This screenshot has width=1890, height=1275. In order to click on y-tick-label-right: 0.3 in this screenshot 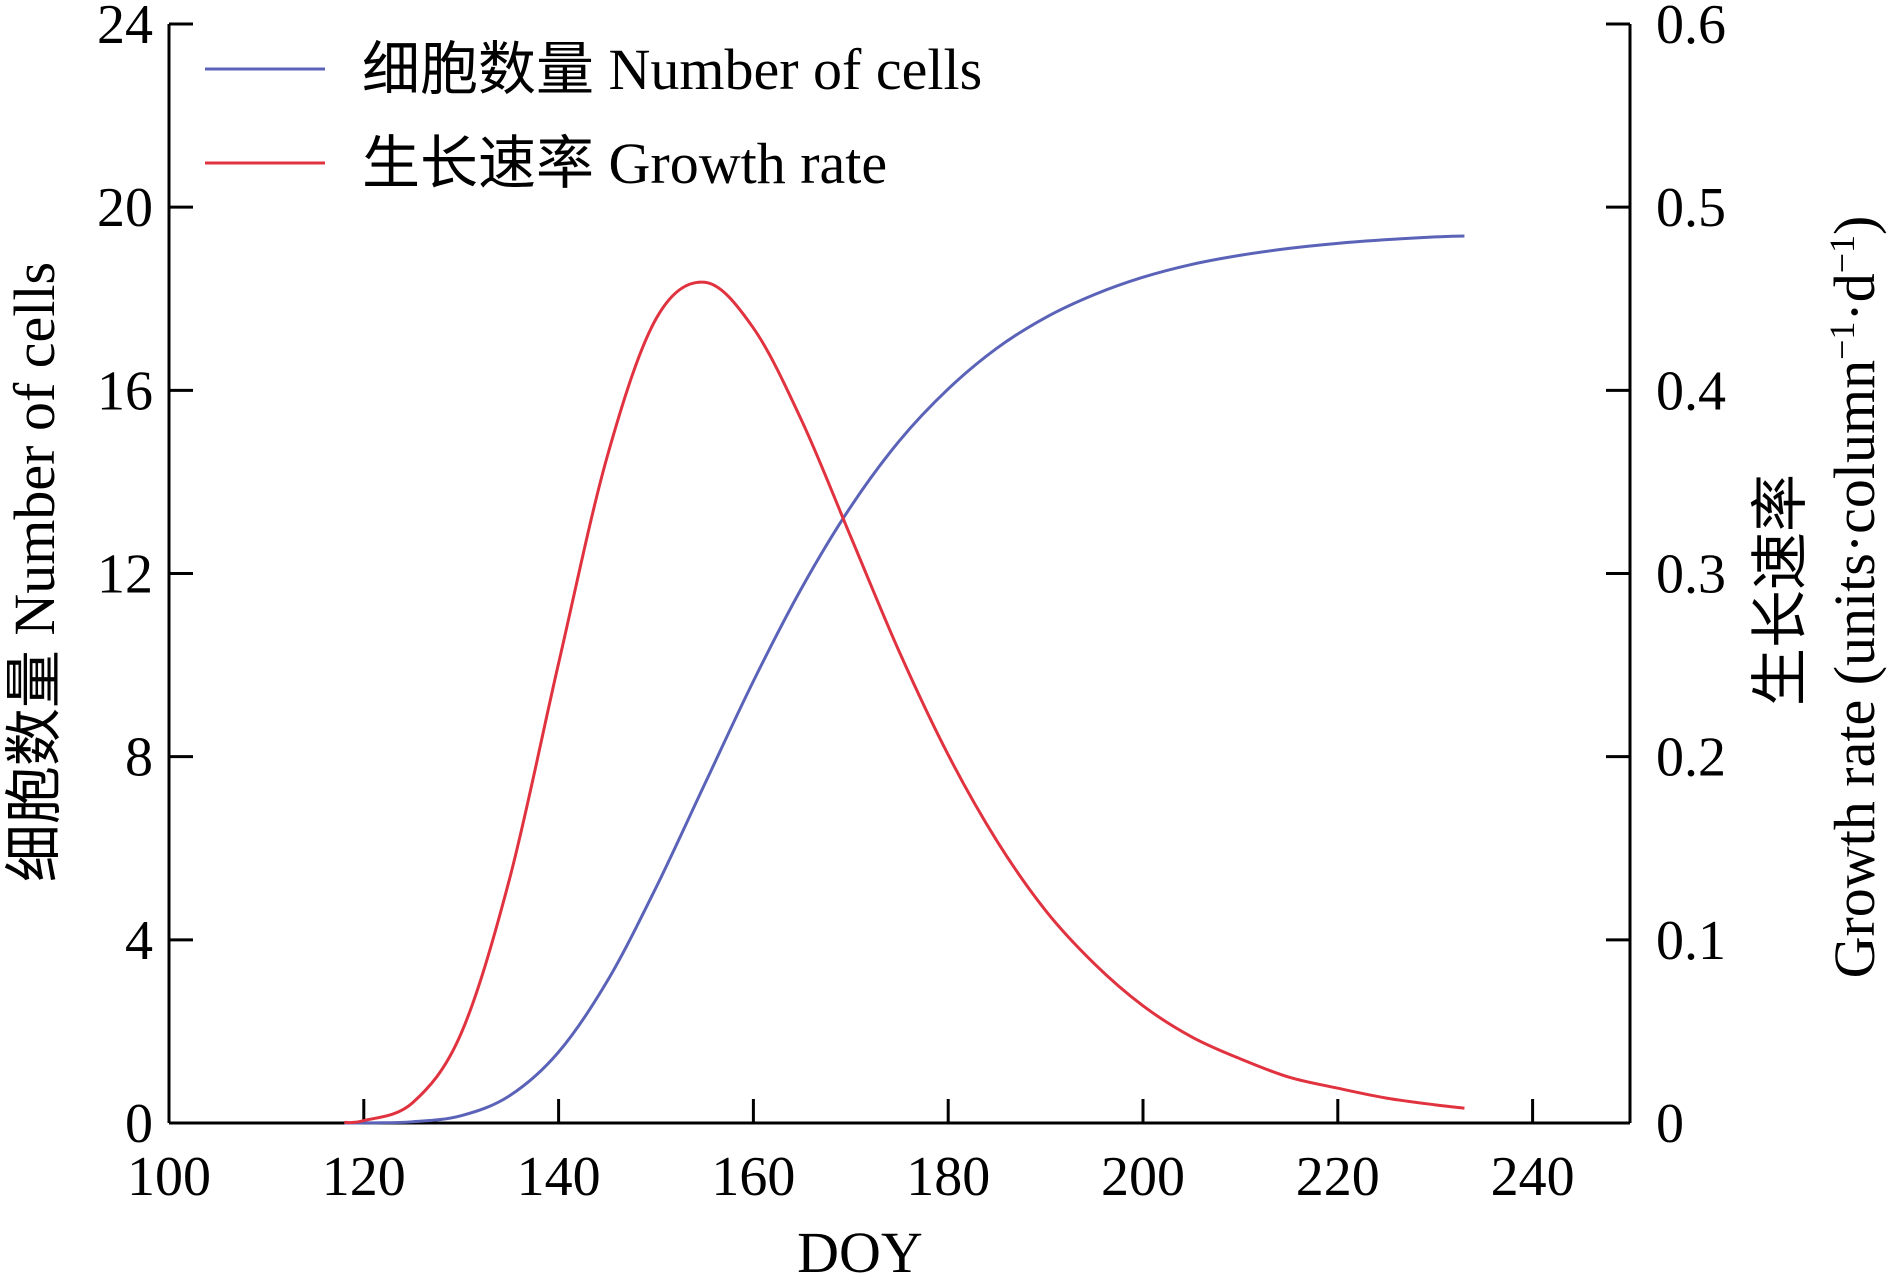, I will do `click(1691, 575)`.